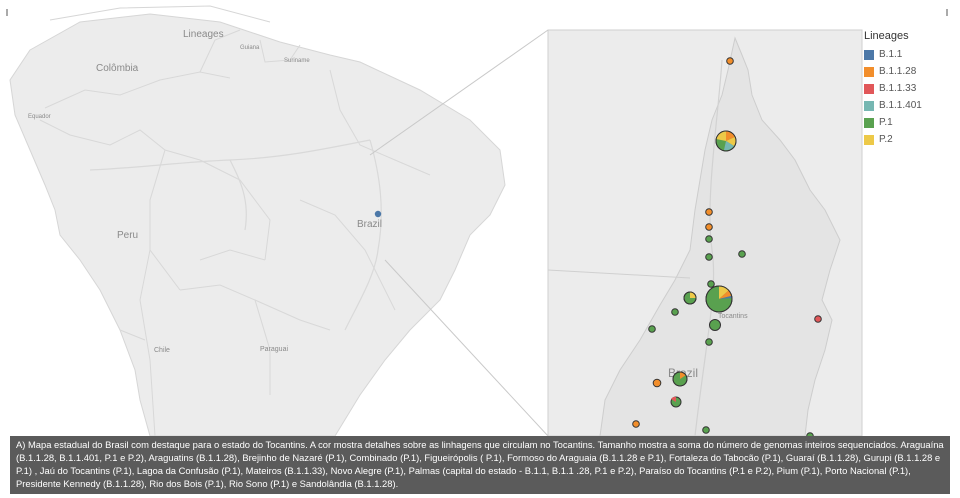 This screenshot has width=960, height=498. I want to click on legend-item: B.1.1.28, so click(909, 71).